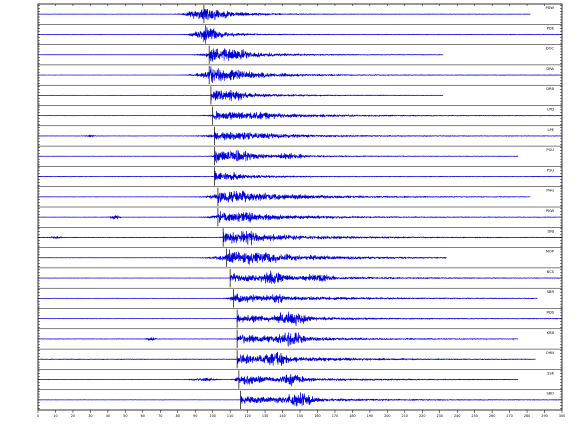  What do you see at coordinates (492, 416) in the screenshot?
I see `x-tick-label: 260` at bounding box center [492, 416].